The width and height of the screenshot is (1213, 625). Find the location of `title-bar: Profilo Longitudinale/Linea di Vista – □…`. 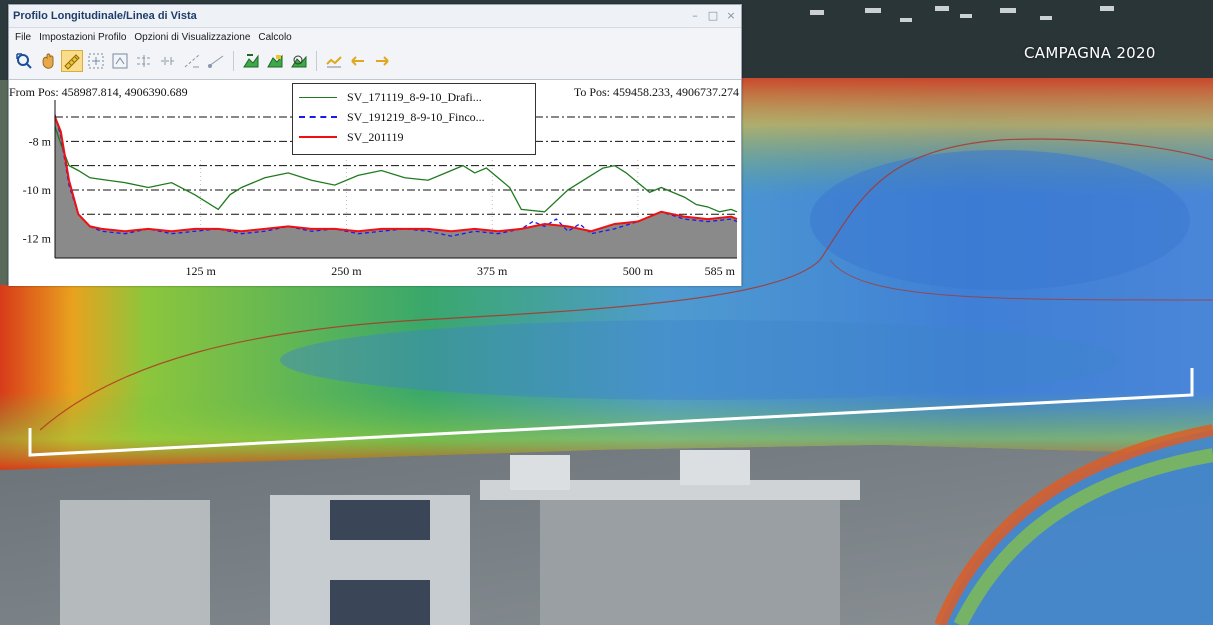

title-bar: Profilo Longitudinale/Linea di Vista – □… is located at coordinates (375, 16).